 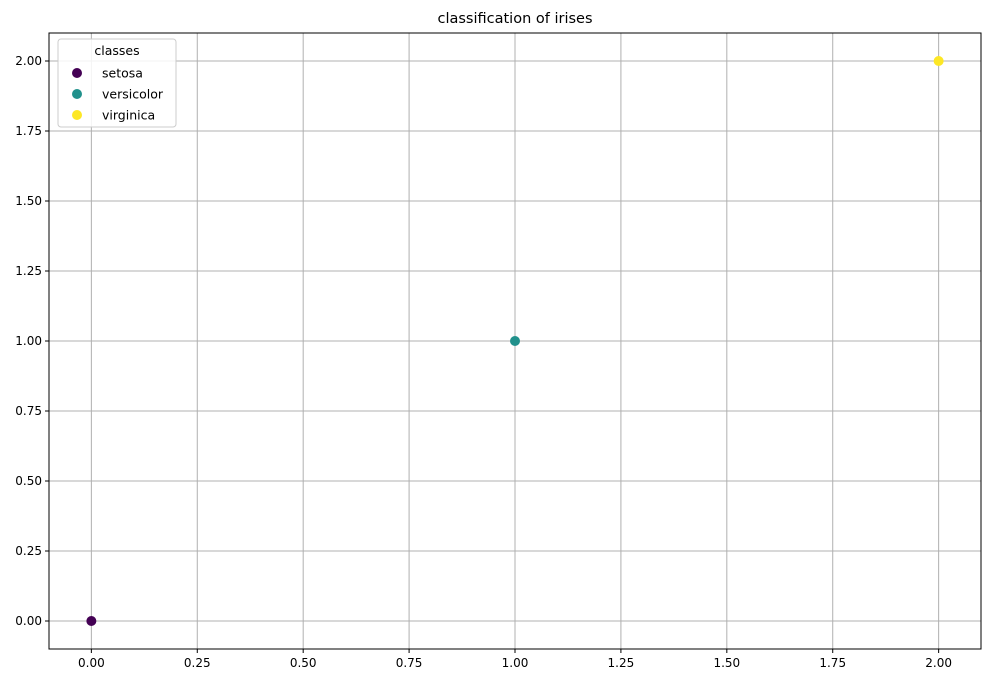 What do you see at coordinates (128, 115) in the screenshot?
I see `legend-label-virginica: virginica` at bounding box center [128, 115].